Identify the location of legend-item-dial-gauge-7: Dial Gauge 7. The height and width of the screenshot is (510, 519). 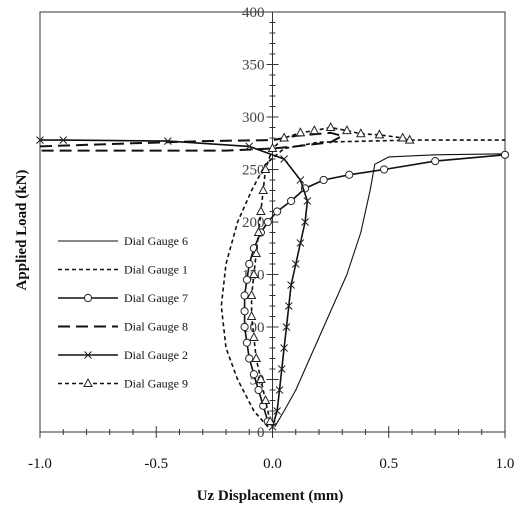
(123, 298).